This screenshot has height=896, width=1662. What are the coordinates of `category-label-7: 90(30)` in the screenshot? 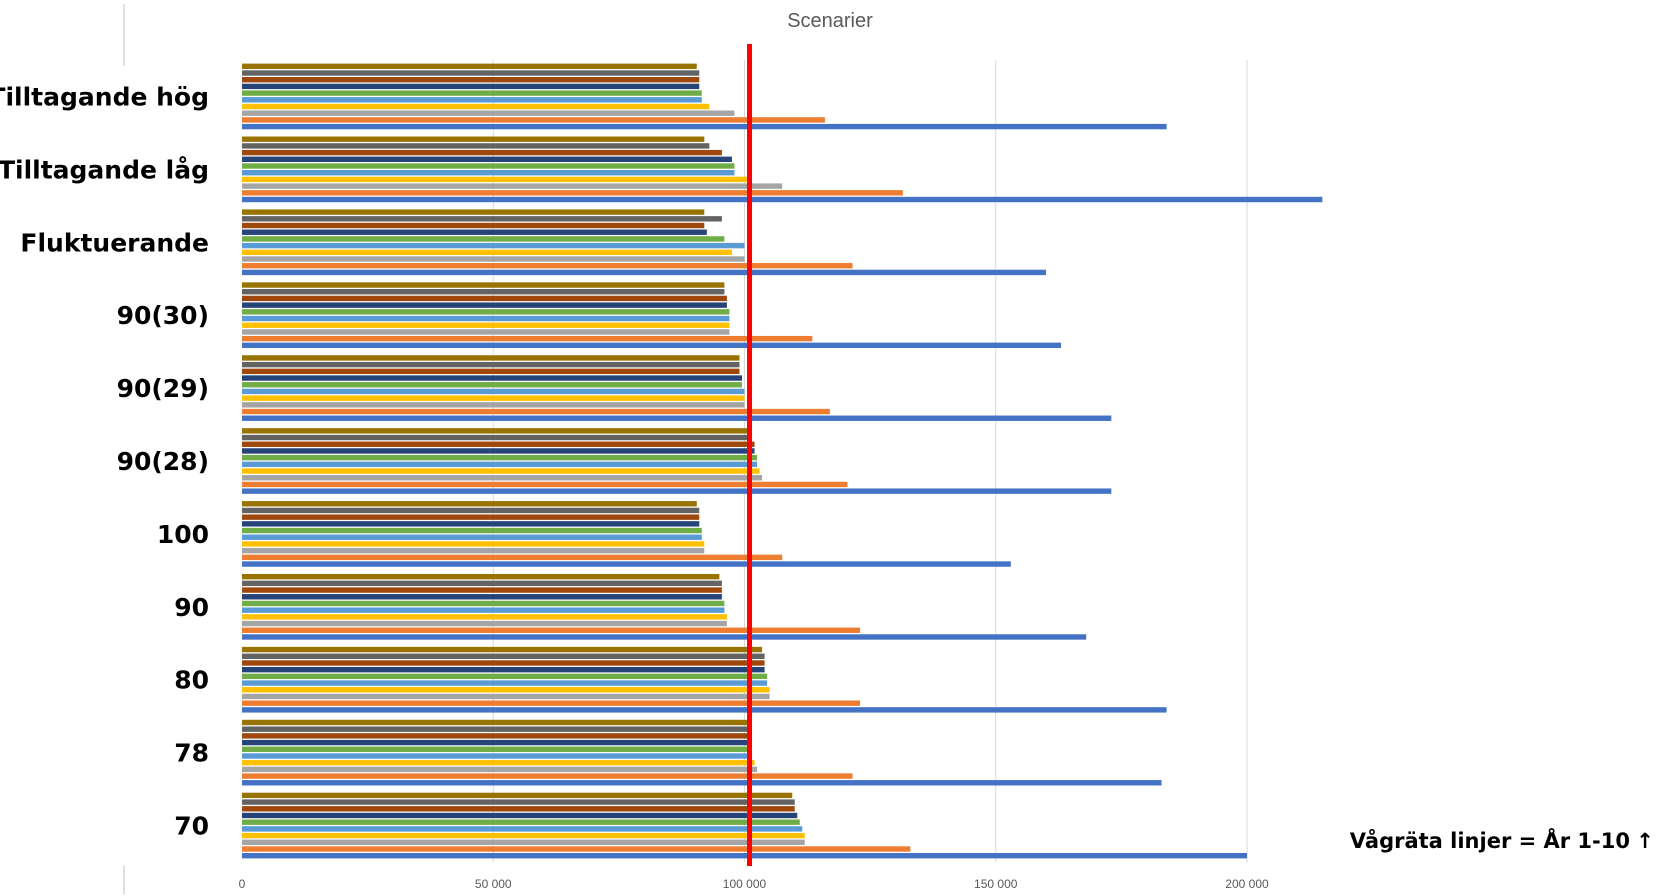 It's located at (163, 315).